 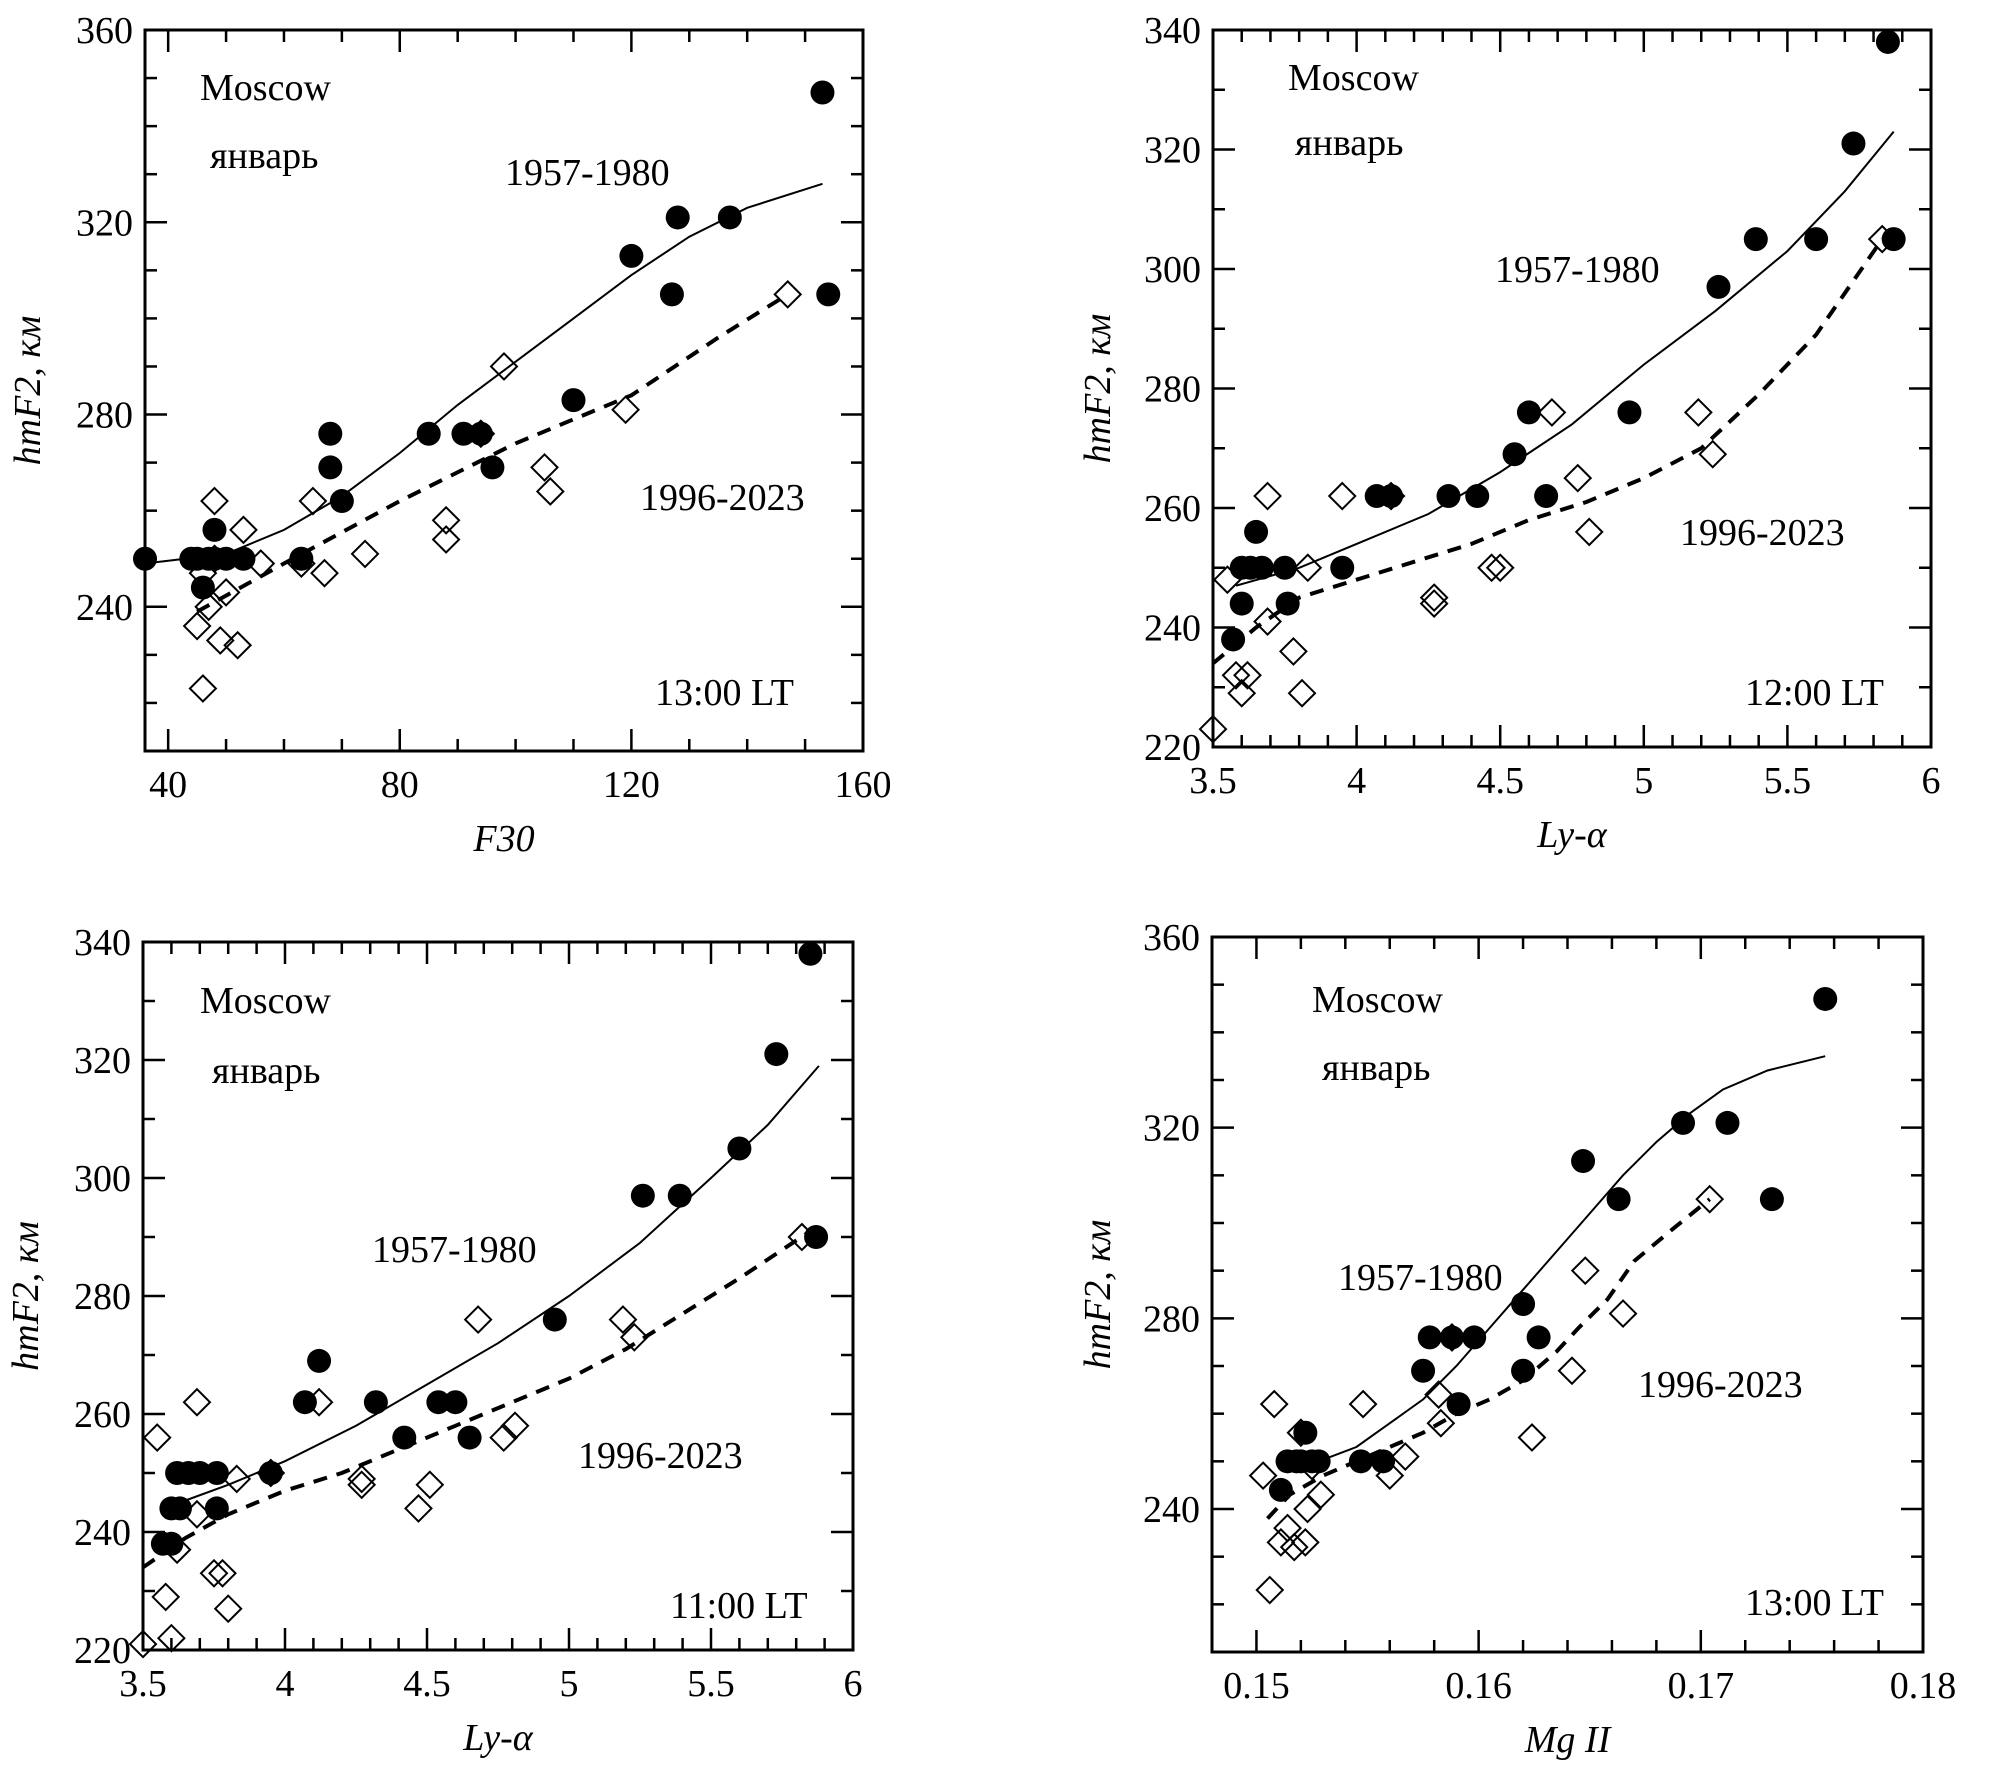 What do you see at coordinates (102, 1415) in the screenshot?
I see `y-tick-label: 260` at bounding box center [102, 1415].